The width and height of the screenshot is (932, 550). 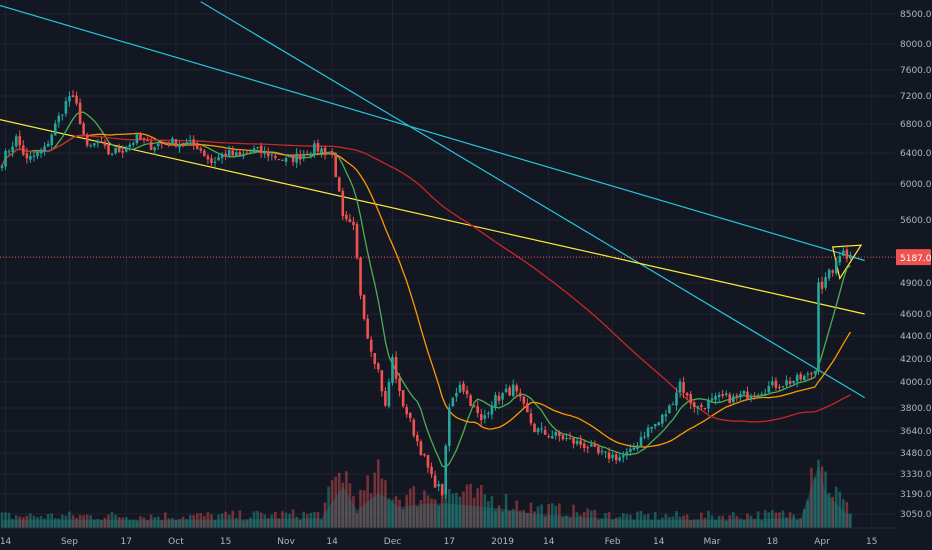 What do you see at coordinates (871, 542) in the screenshot?
I see `time-tick-label: 15` at bounding box center [871, 542].